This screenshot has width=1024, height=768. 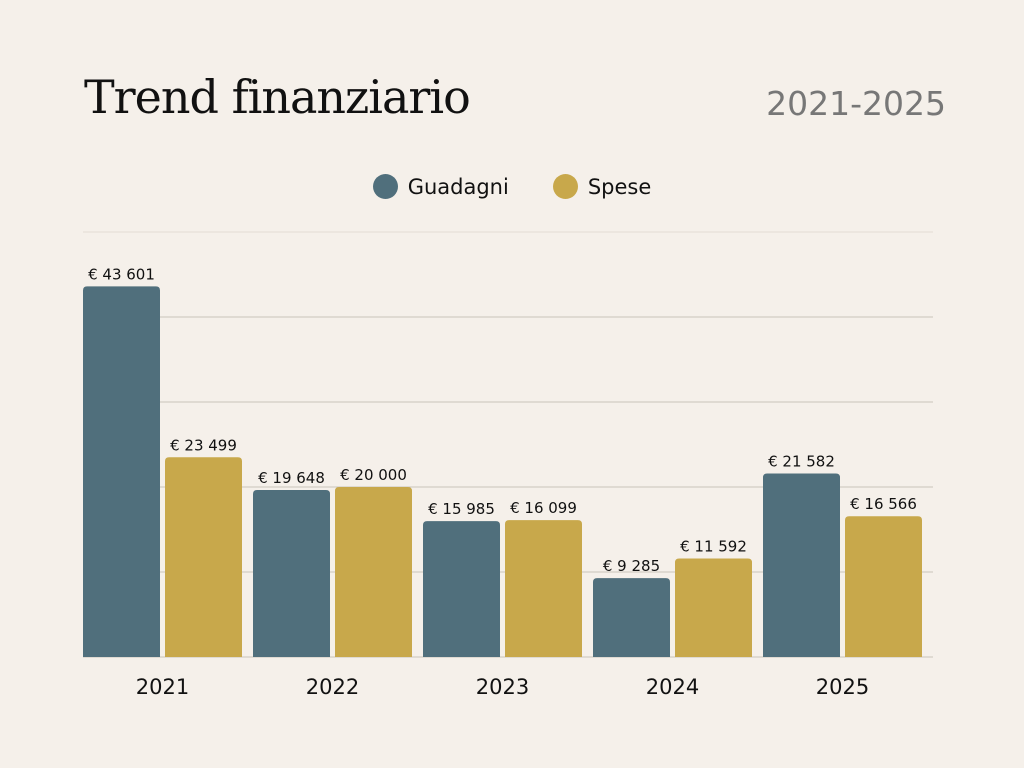 What do you see at coordinates (121, 274) in the screenshot?
I see `data-label: € 43 601` at bounding box center [121, 274].